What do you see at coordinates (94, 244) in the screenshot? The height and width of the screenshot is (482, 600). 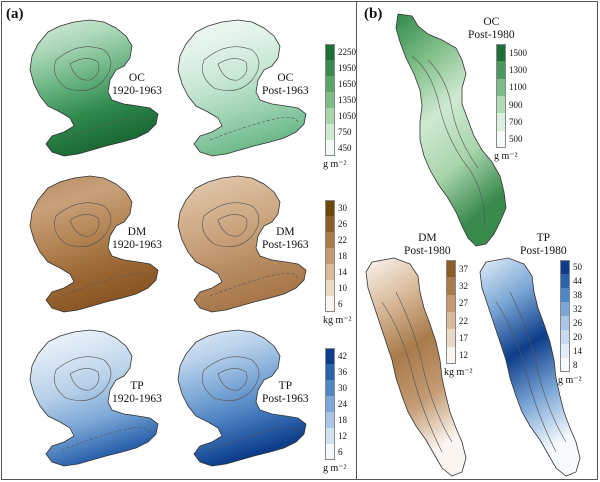 I see `map-dm-1920` at bounding box center [94, 244].